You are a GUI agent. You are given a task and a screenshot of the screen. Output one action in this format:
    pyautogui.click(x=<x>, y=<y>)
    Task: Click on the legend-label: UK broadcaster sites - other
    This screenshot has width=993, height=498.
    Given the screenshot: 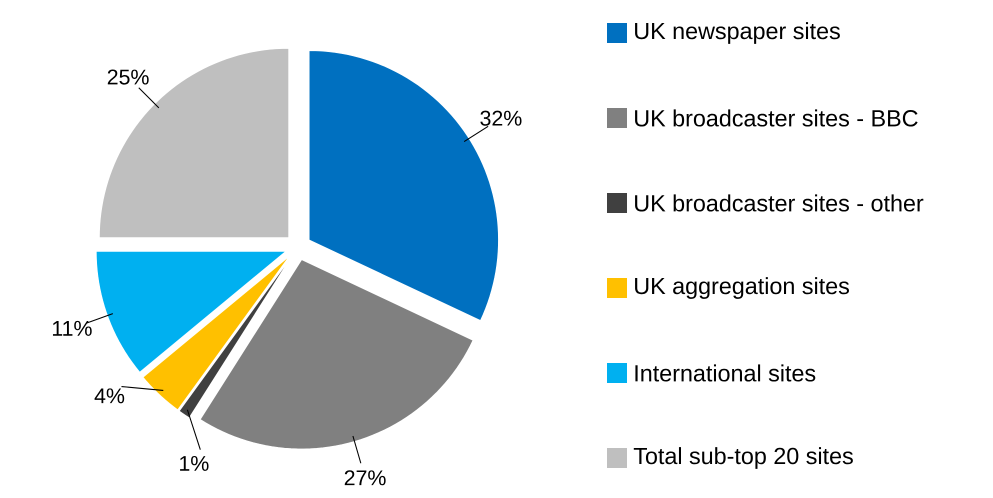 What is the action you would take?
    pyautogui.click(x=779, y=203)
    